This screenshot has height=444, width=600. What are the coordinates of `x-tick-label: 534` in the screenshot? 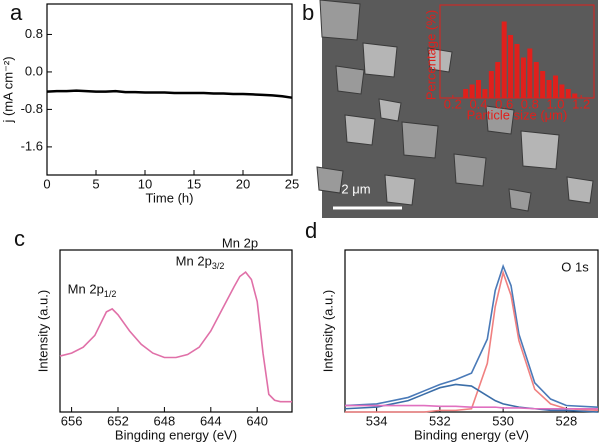 It's located at (377, 420).